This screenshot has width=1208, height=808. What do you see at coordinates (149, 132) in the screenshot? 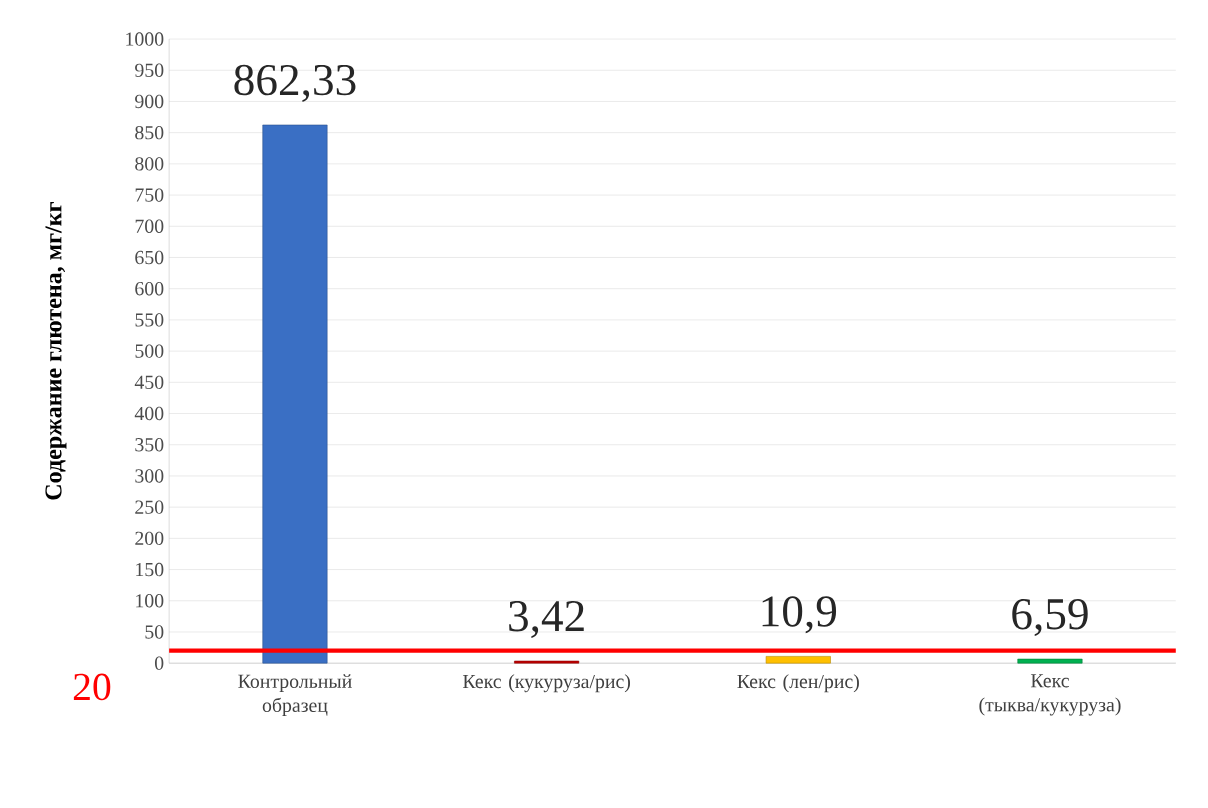
I see `y-tick-label: 850` at bounding box center [149, 132].